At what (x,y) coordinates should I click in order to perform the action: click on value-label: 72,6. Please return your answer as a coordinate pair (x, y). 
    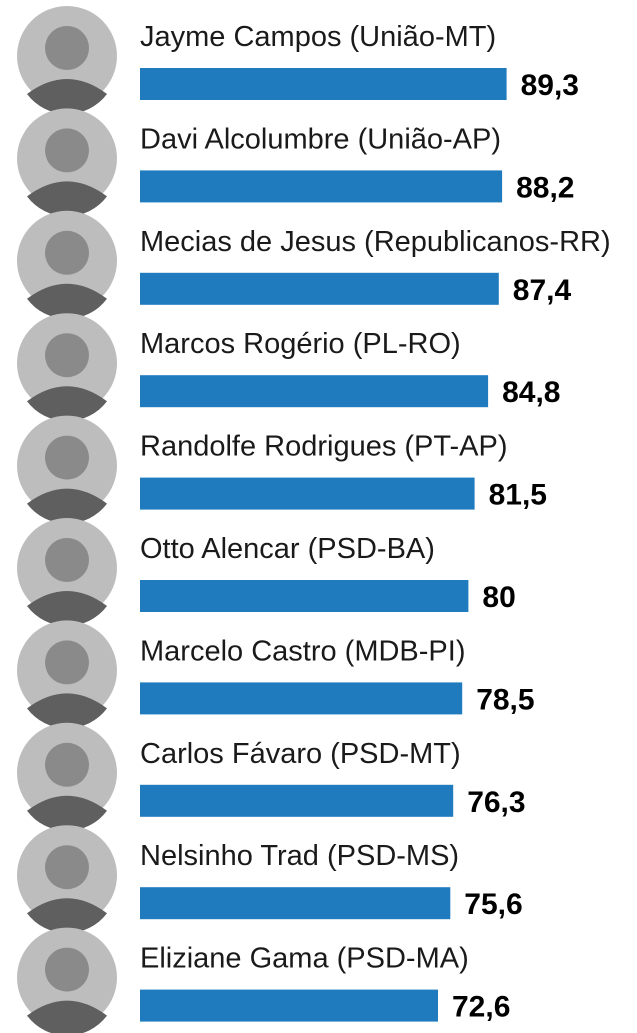
    Looking at the image, I should click on (481, 1007).